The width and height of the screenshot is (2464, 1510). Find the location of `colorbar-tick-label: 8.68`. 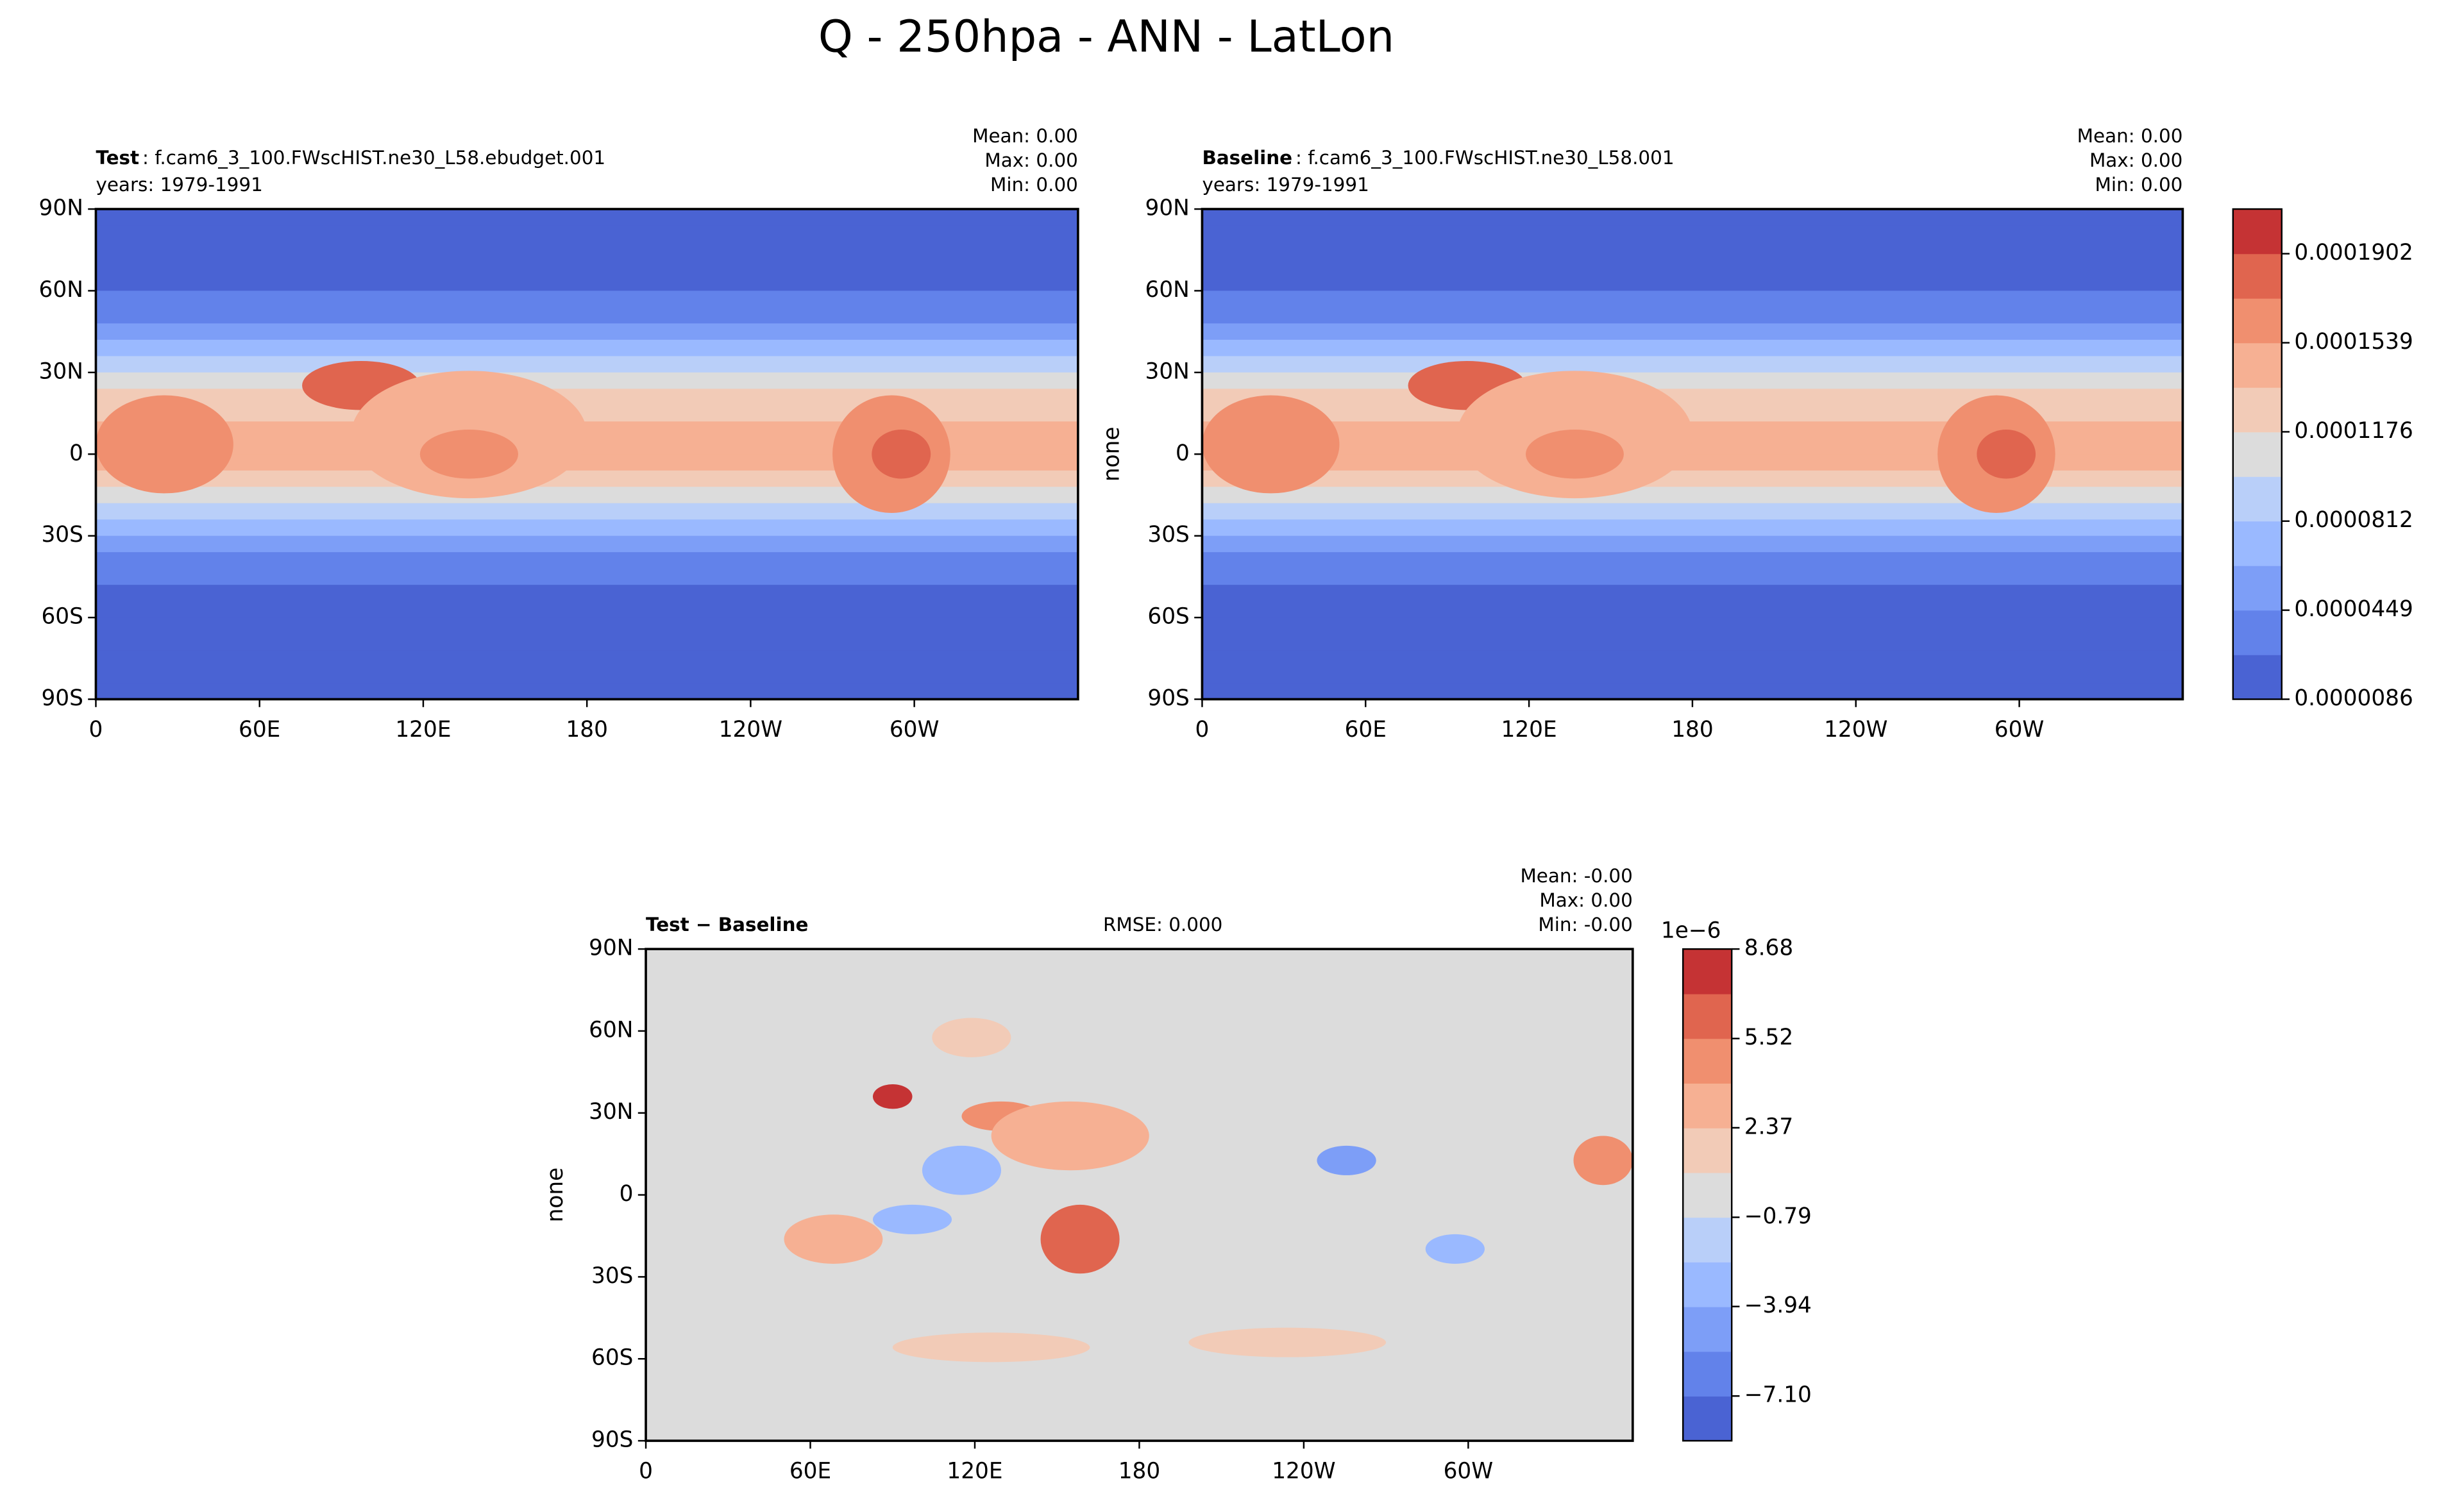

colorbar-tick-label: 8.68 is located at coordinates (1768, 948).